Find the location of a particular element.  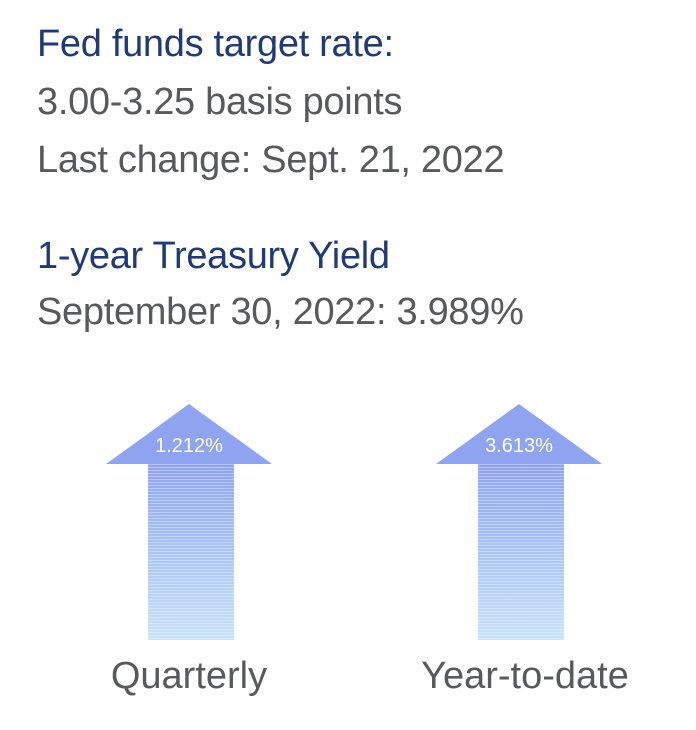

year-to-date-arrow-shaft is located at coordinates (521, 552).